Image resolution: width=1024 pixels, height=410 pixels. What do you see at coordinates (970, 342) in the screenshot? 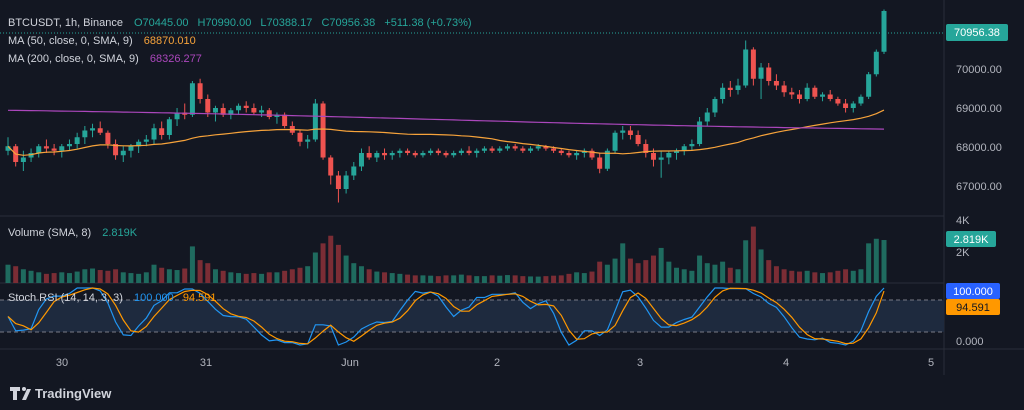
I see `stoch-tick-0: 0.000` at bounding box center [970, 342].